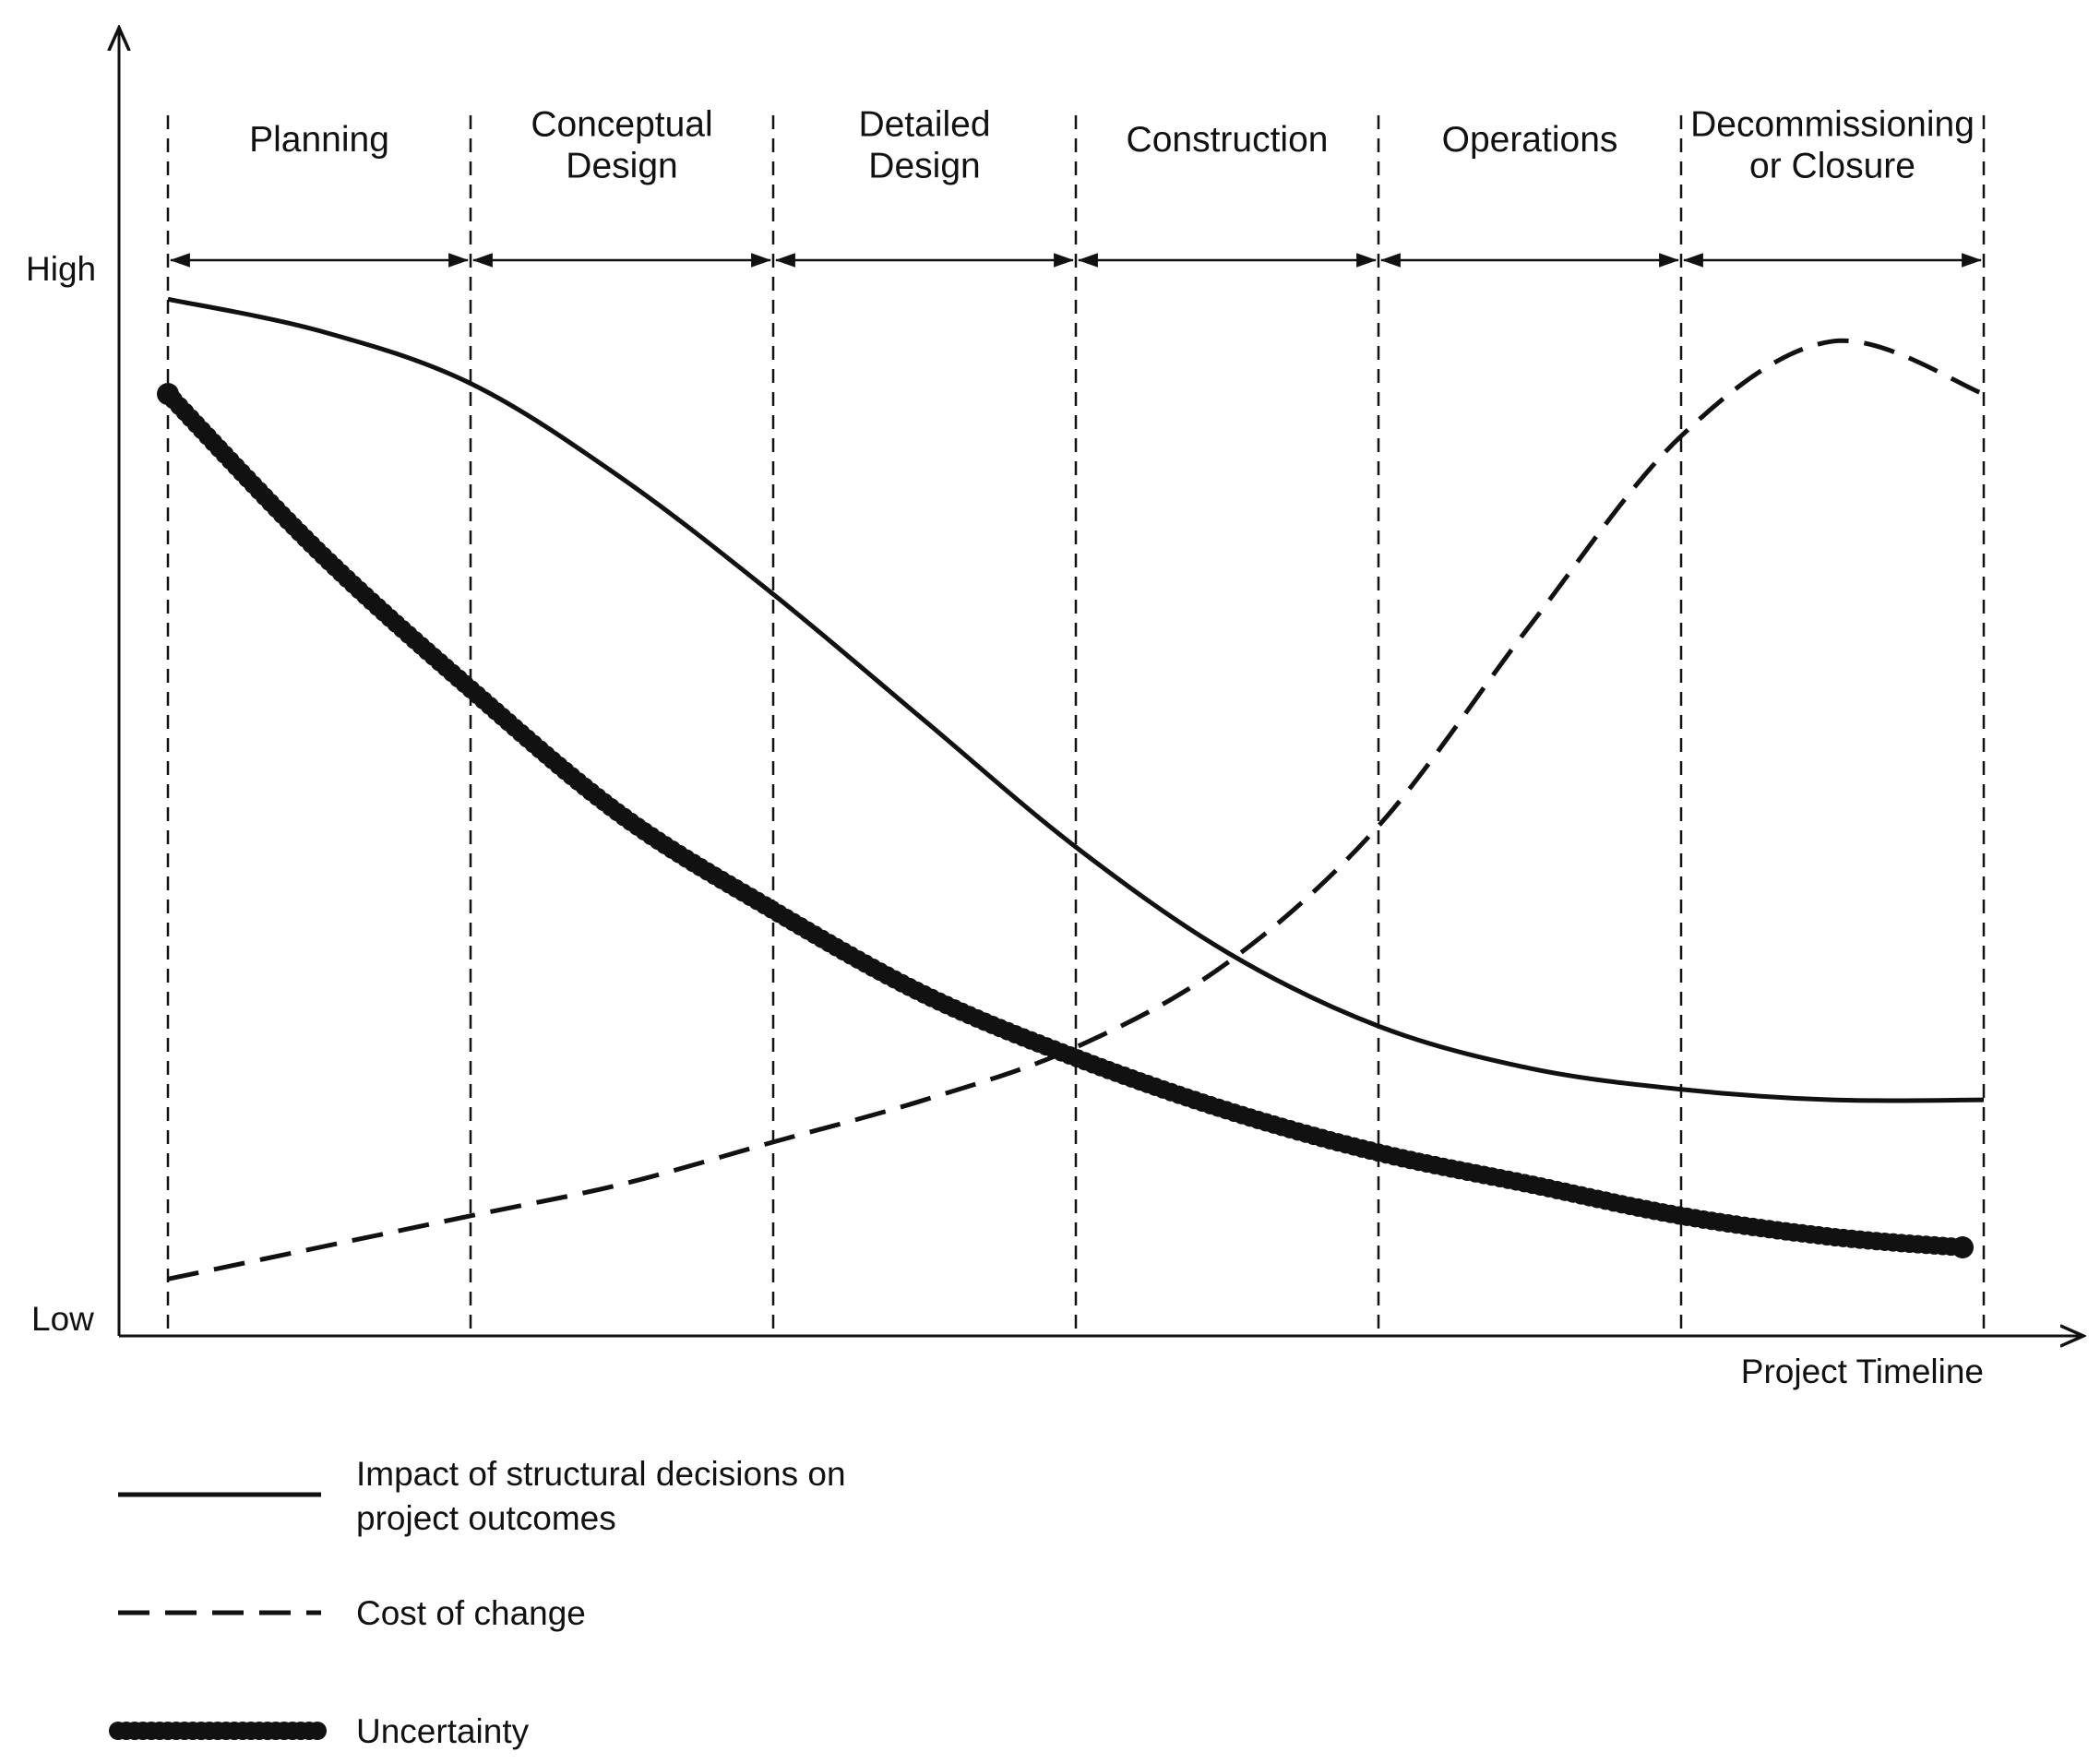  Describe the element at coordinates (471, 1613) in the screenshot. I see `legend-label: Cost of change` at that location.